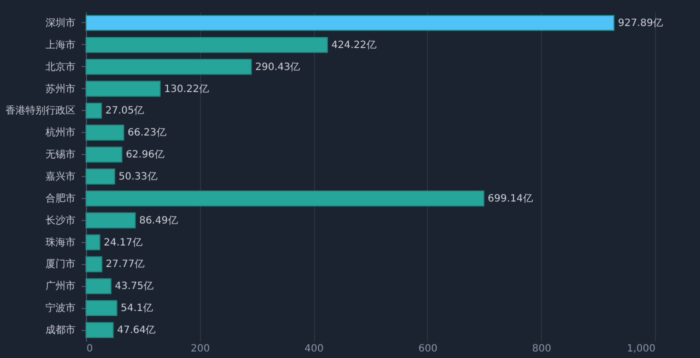 The height and width of the screenshot is (358, 700). I want to click on data-label: 927.89亿, so click(640, 23).